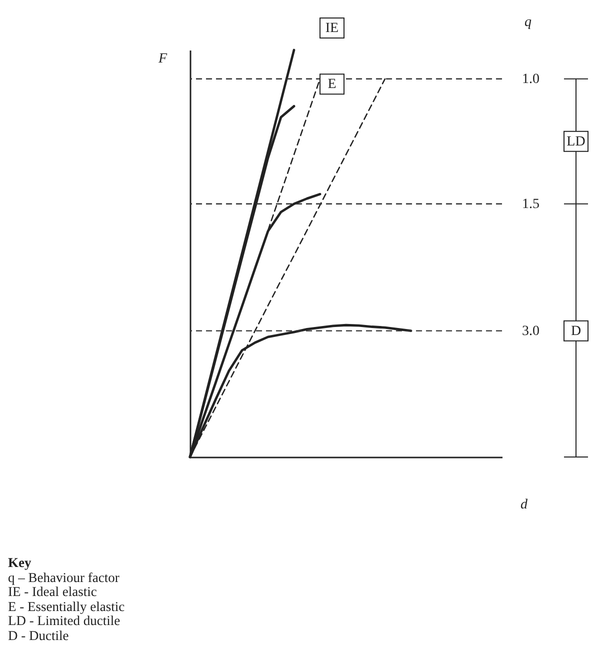 The image size is (595, 648). I want to click on text: E - Essentially elastic, so click(66, 606).